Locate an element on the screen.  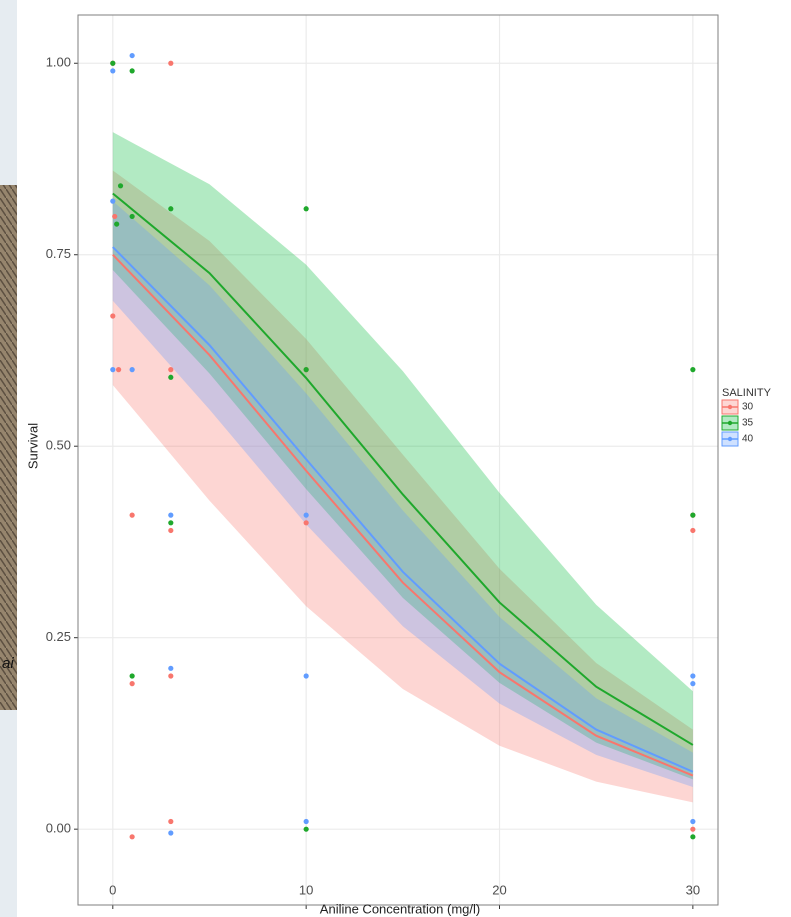
background-text-fragment: ai is located at coordinates (8, 663).